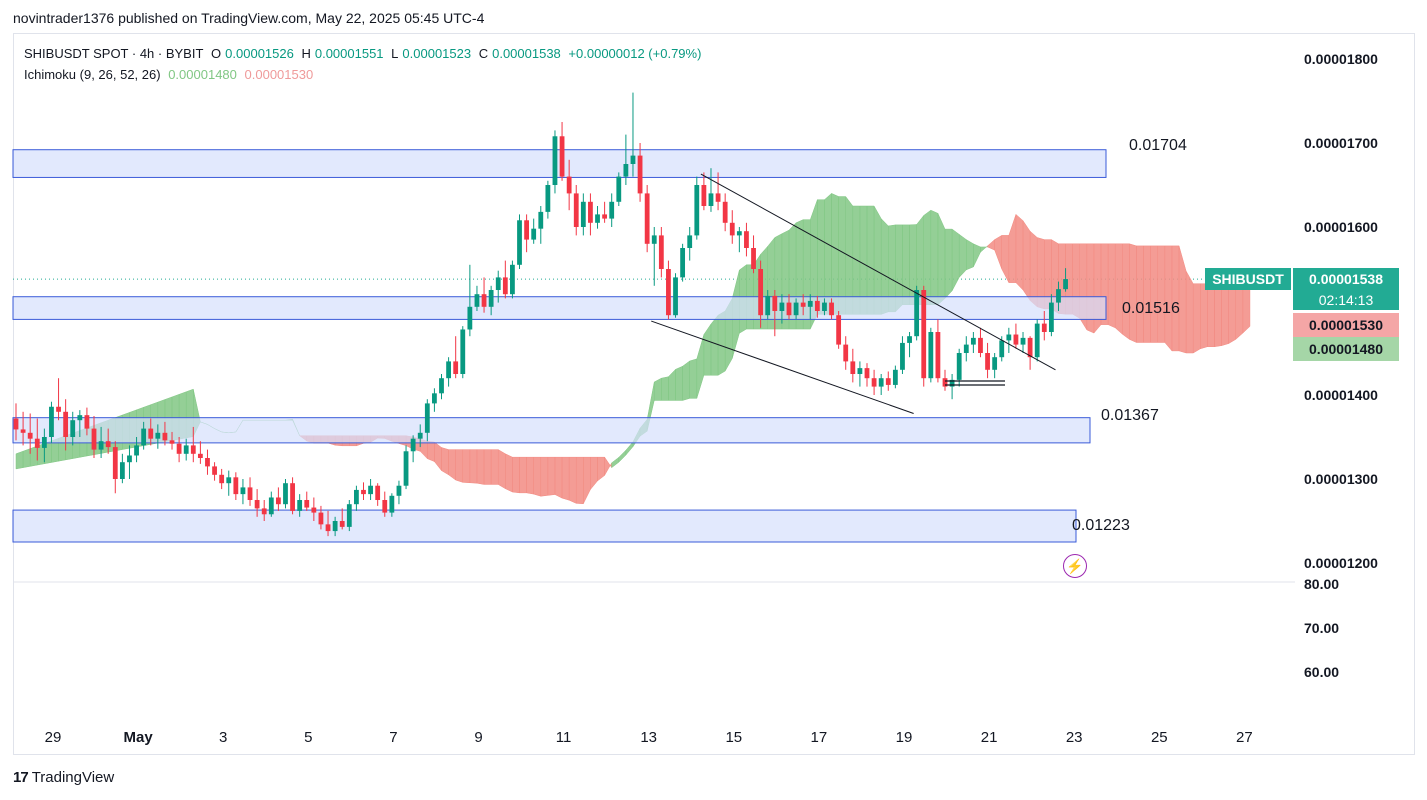 This screenshot has width=1427, height=800. Describe the element at coordinates (114, 53) in the screenshot. I see `symbol-line: SHIBUSDT SPOT · 4h · BYBIT` at that location.